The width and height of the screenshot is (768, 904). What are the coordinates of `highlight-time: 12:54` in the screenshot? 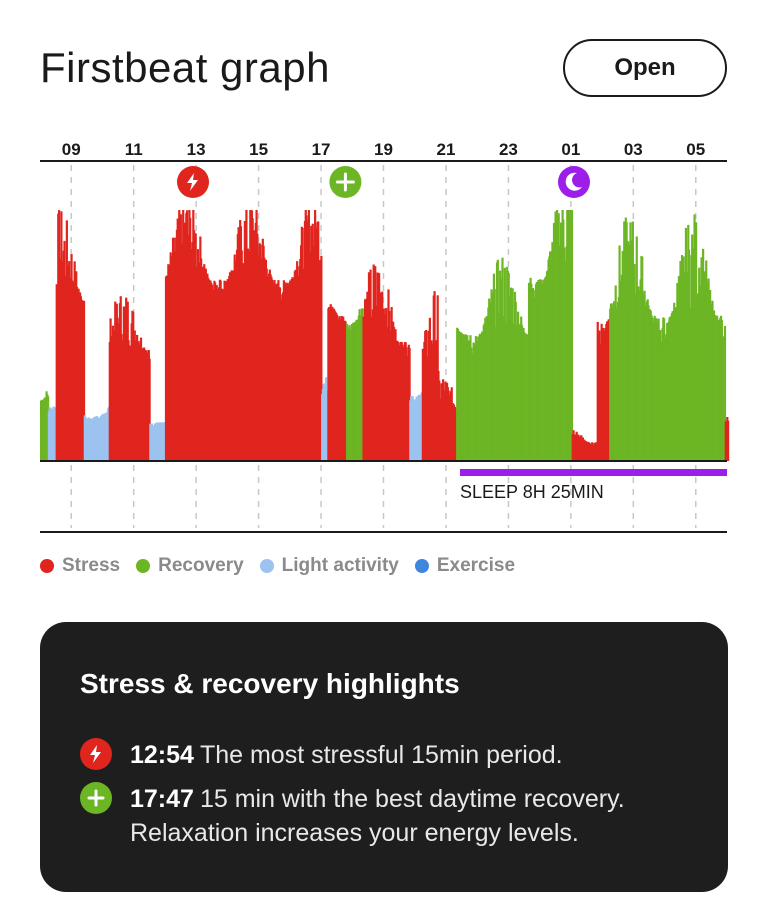 It's located at (162, 755).